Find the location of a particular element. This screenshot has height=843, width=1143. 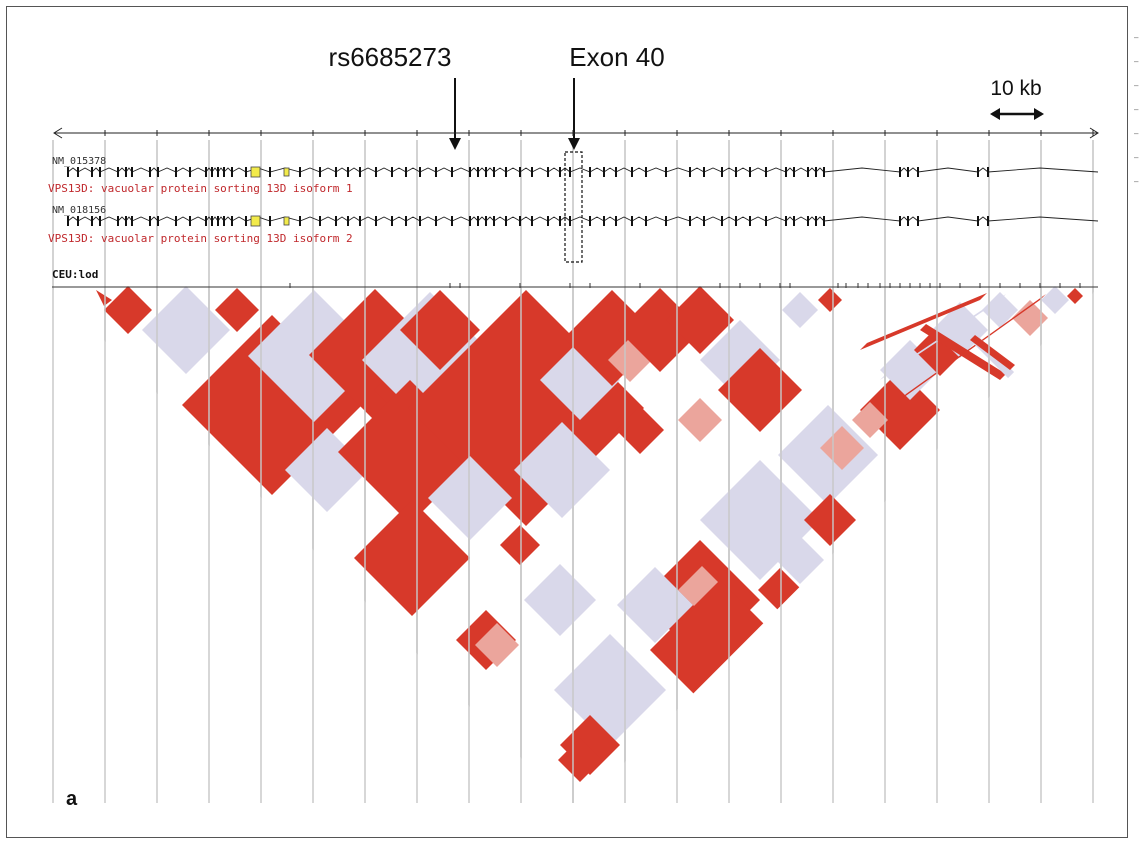

snp-label: rs6685273 is located at coordinates (390, 57).